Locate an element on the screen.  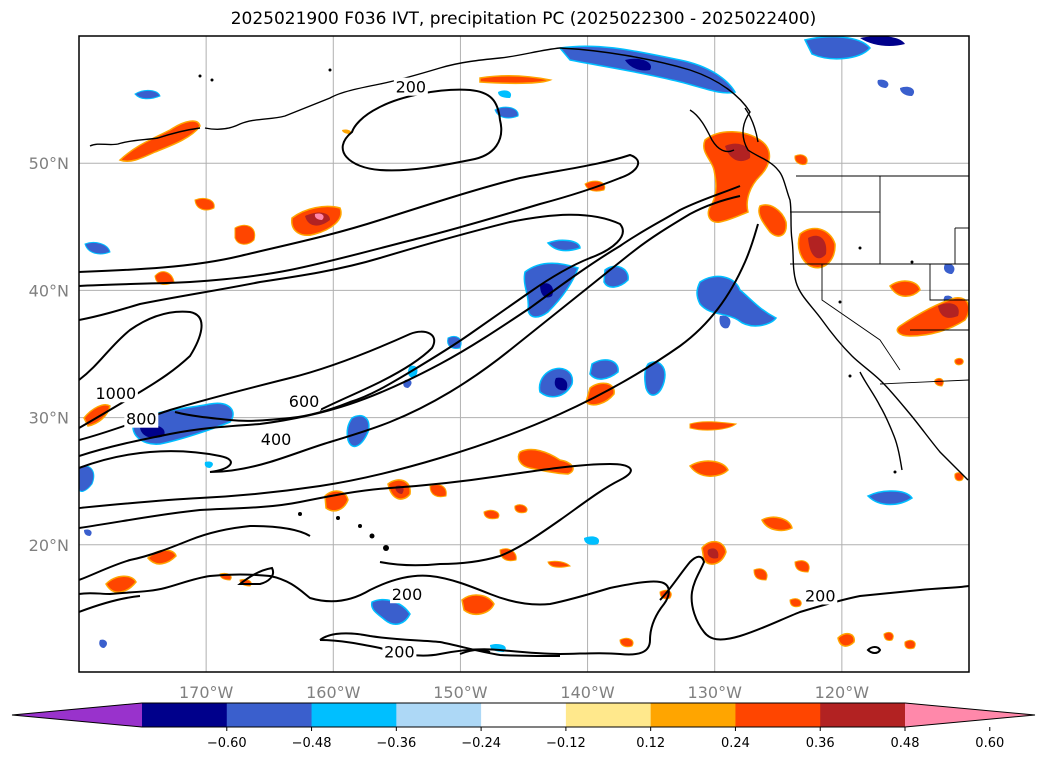
longitude-labels: 170°W 160°W 150°W 140°W 130°W 120°W is located at coordinates (524, 692).